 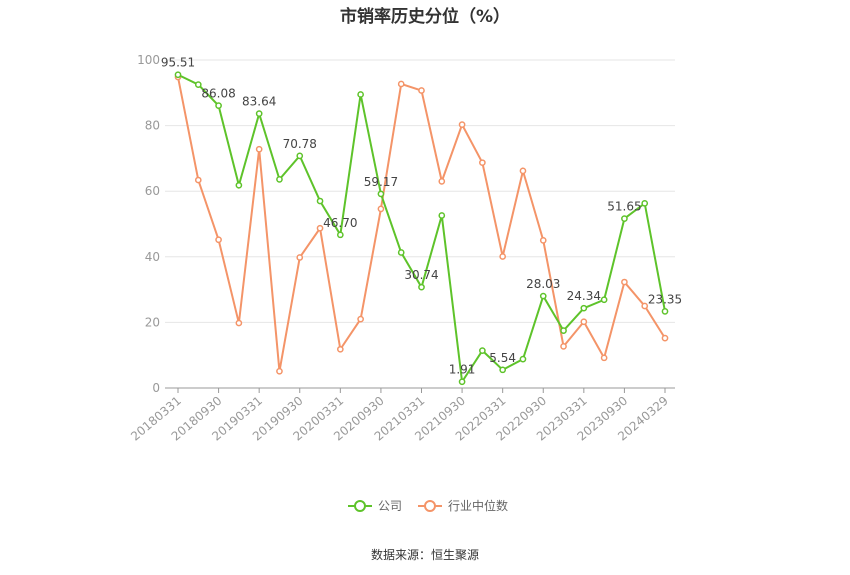 I want to click on data-label: 23.35, so click(x=665, y=299).